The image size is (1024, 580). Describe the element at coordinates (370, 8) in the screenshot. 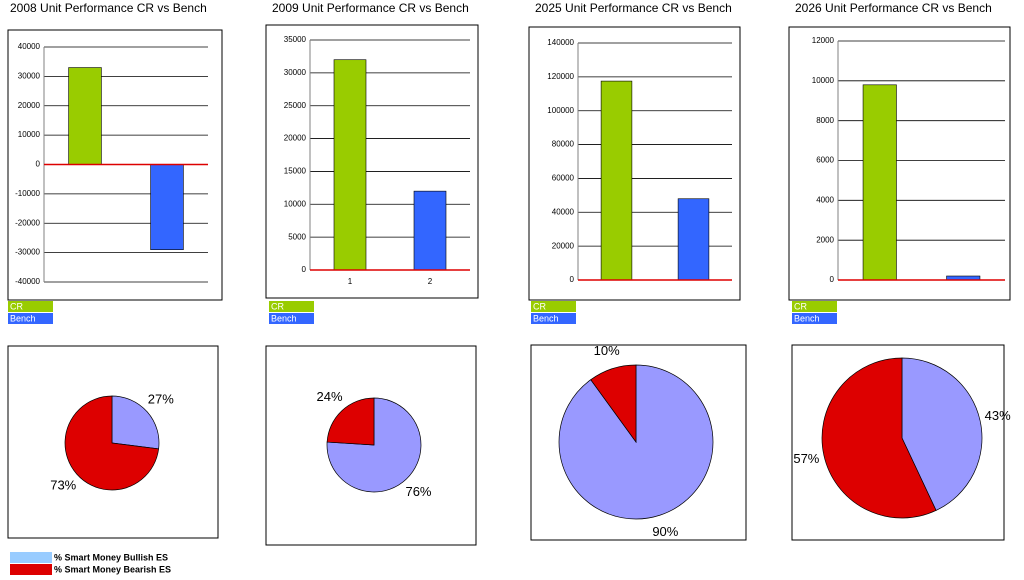

I see `chart-title: 2009 Unit Performance CR vs Bench` at that location.